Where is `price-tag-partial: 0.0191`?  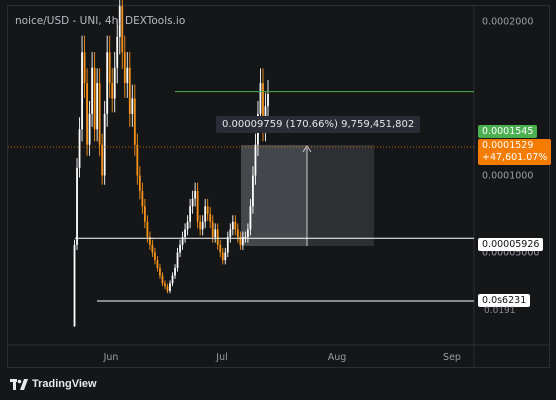
price-tag-partial: 0.0191 is located at coordinates (500, 311).